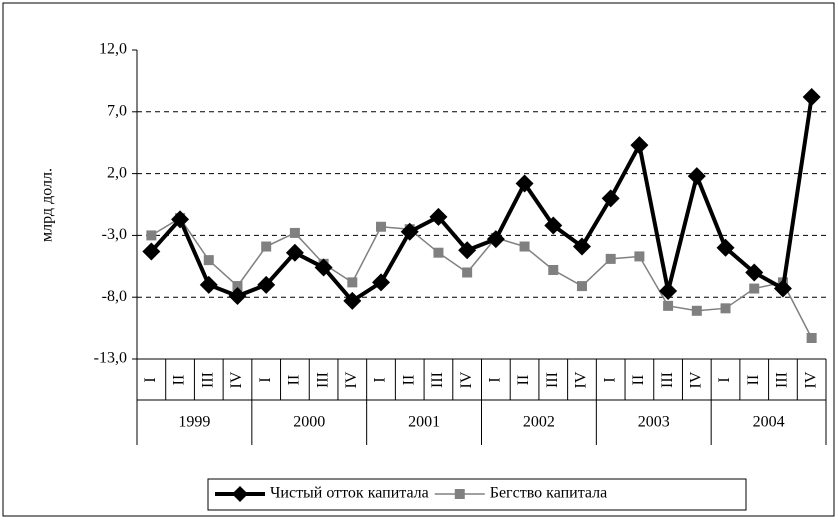  What do you see at coordinates (114, 234) in the screenshot?
I see `y-tick-label: -3,0` at bounding box center [114, 234].